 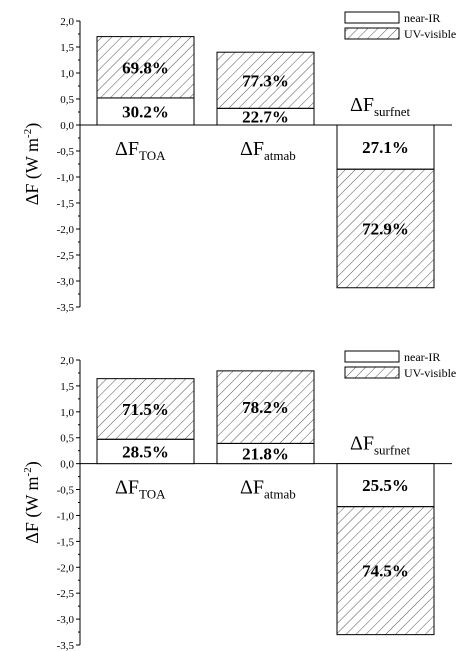 I want to click on near-ir-percent-label: 27.1%, so click(x=385, y=147).